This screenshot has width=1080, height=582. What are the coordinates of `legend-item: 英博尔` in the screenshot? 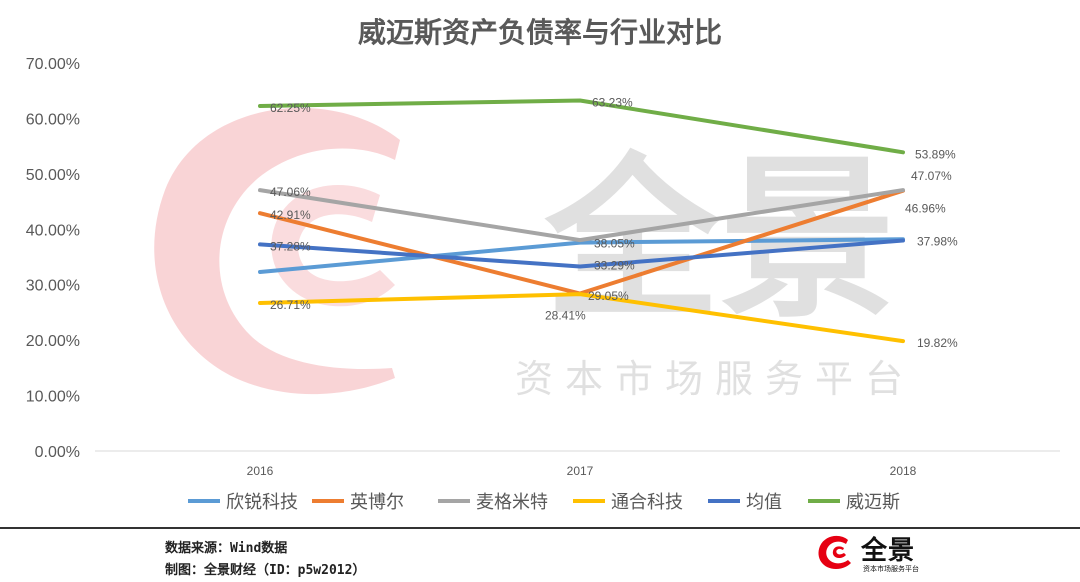 It's located at (377, 502).